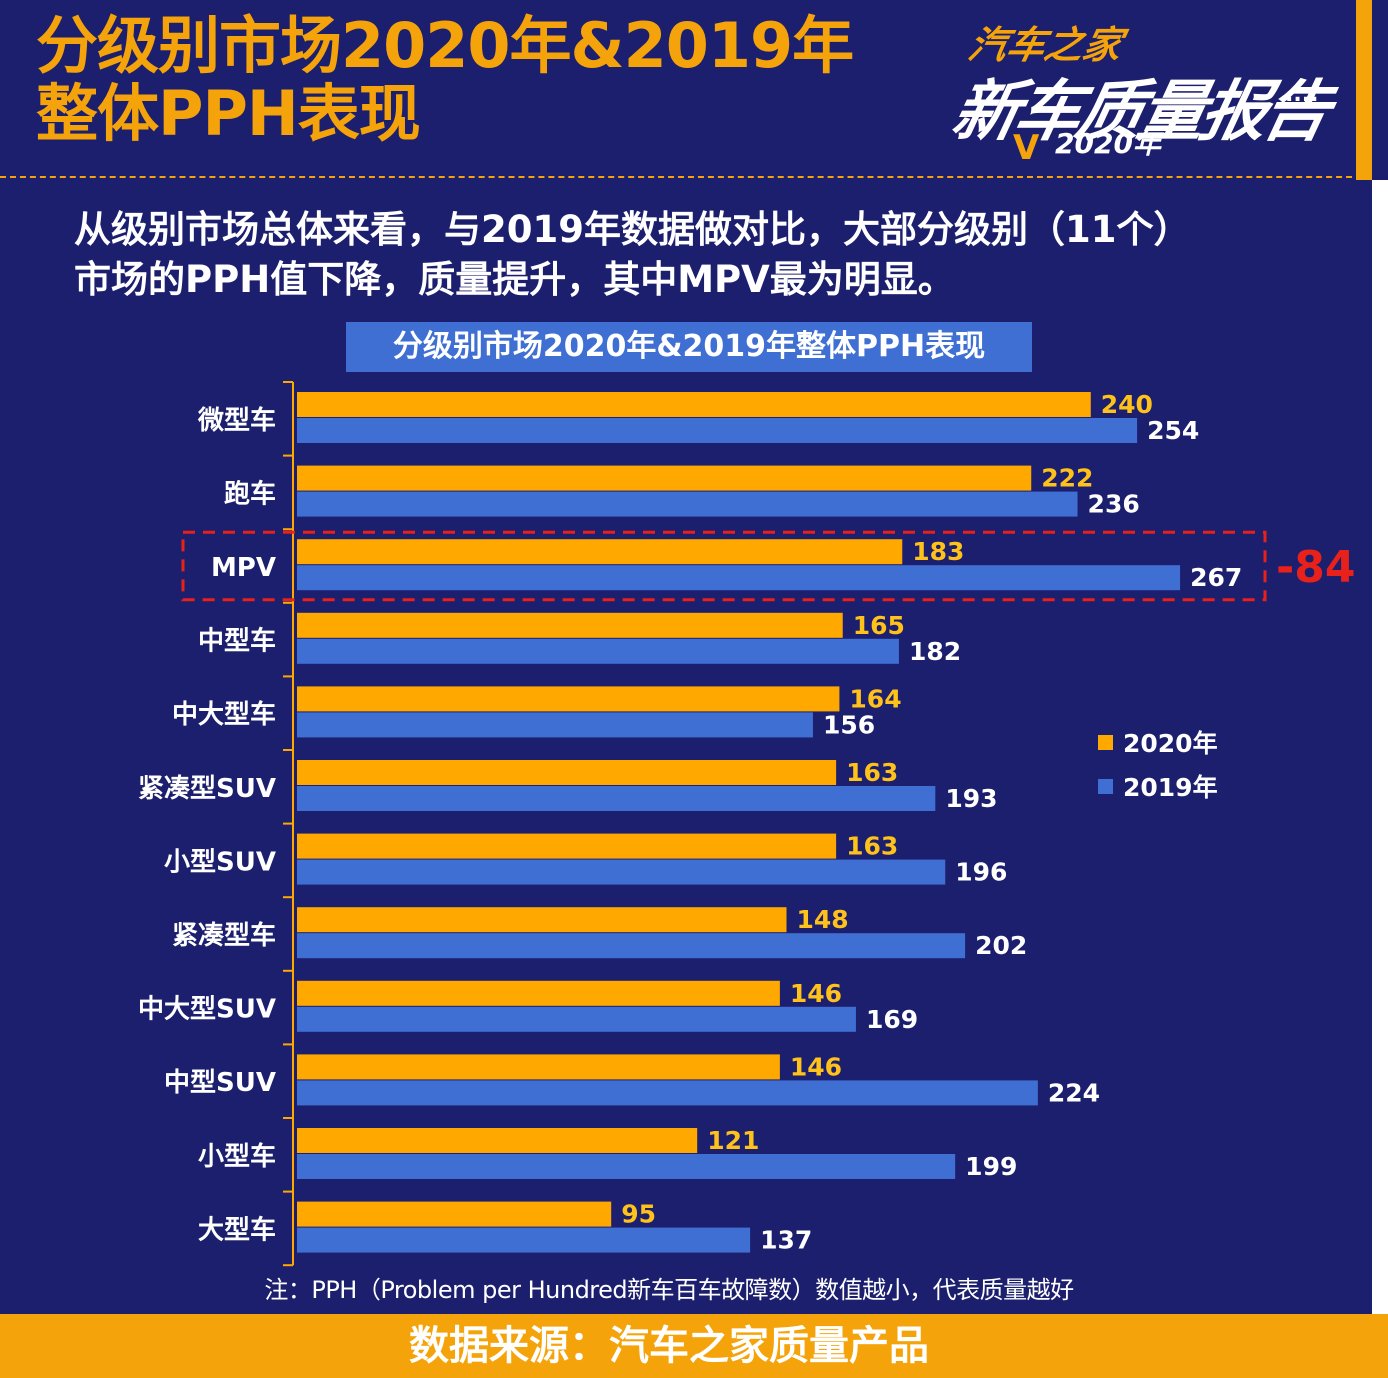 The height and width of the screenshot is (1378, 1388). Describe the element at coordinates (1127, 404) in the screenshot. I see `data-label-2020: 240` at that location.